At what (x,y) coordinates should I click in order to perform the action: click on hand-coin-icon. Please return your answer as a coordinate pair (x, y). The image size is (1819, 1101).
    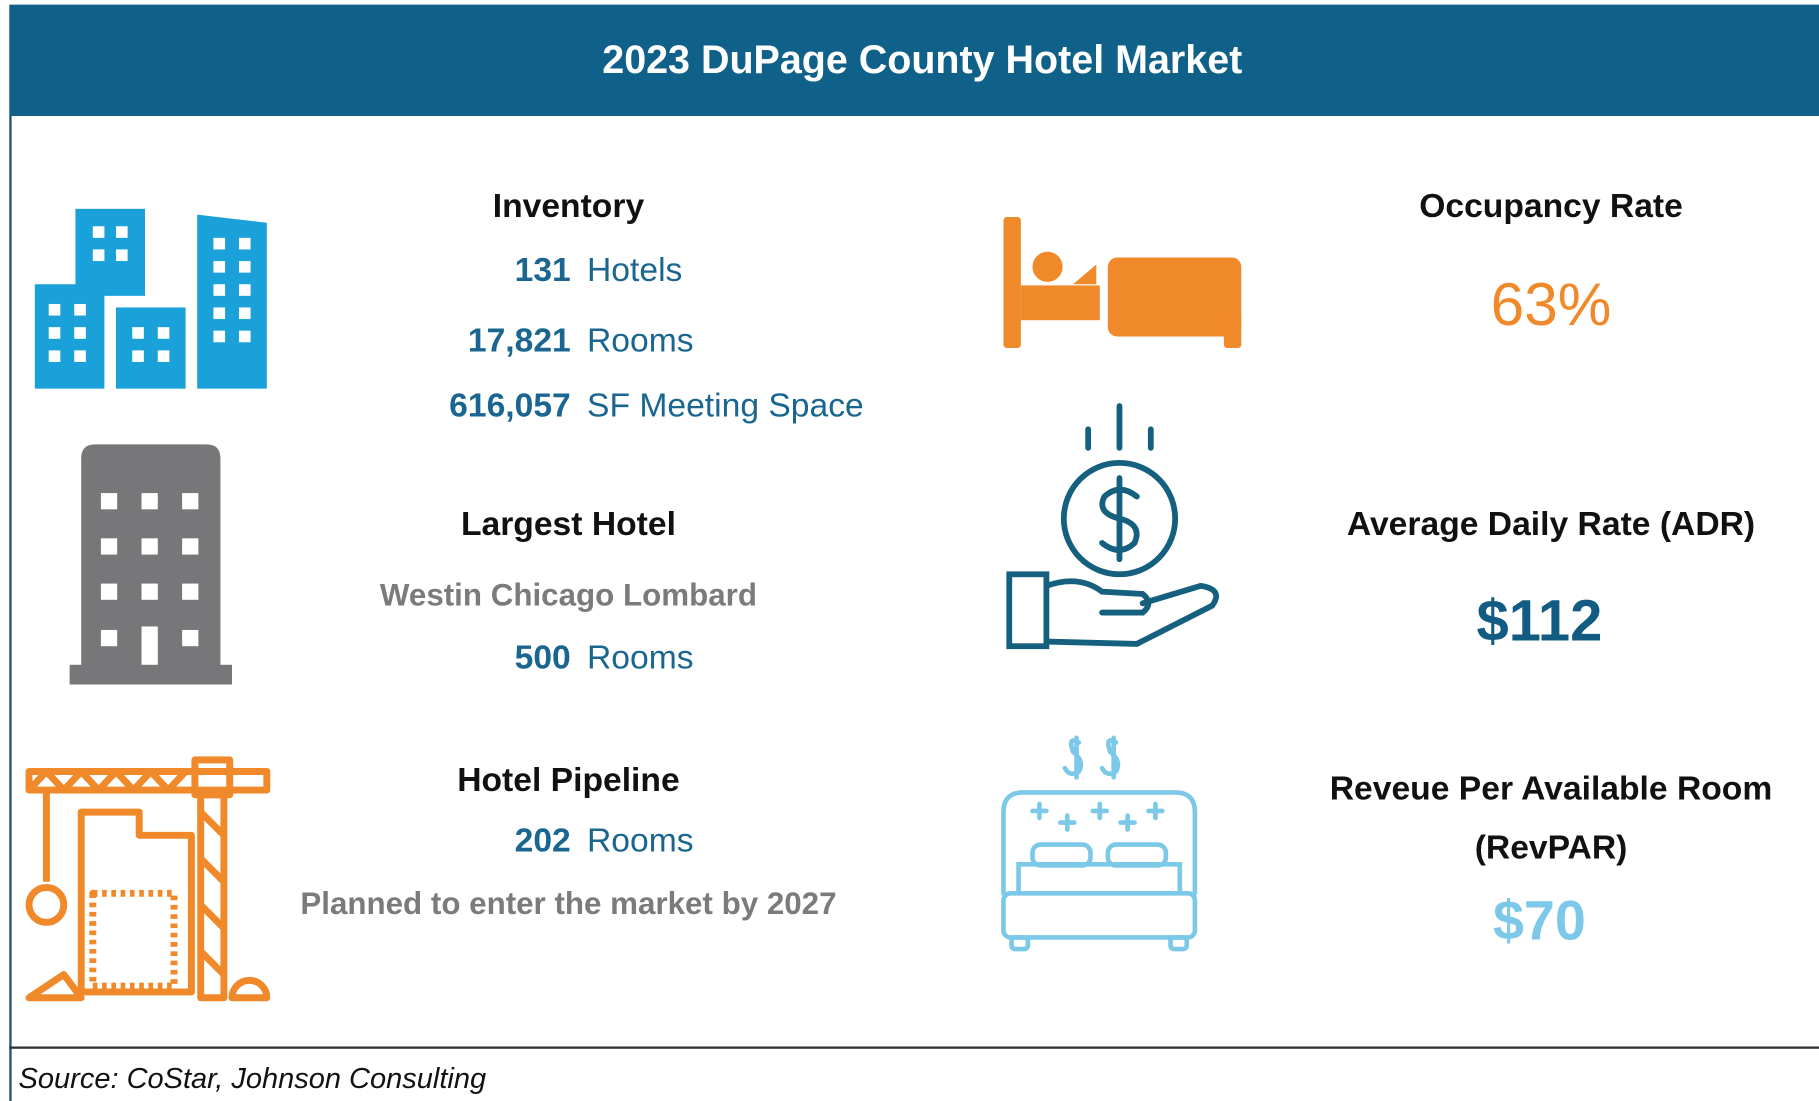
    Looking at the image, I should click on (1112, 526).